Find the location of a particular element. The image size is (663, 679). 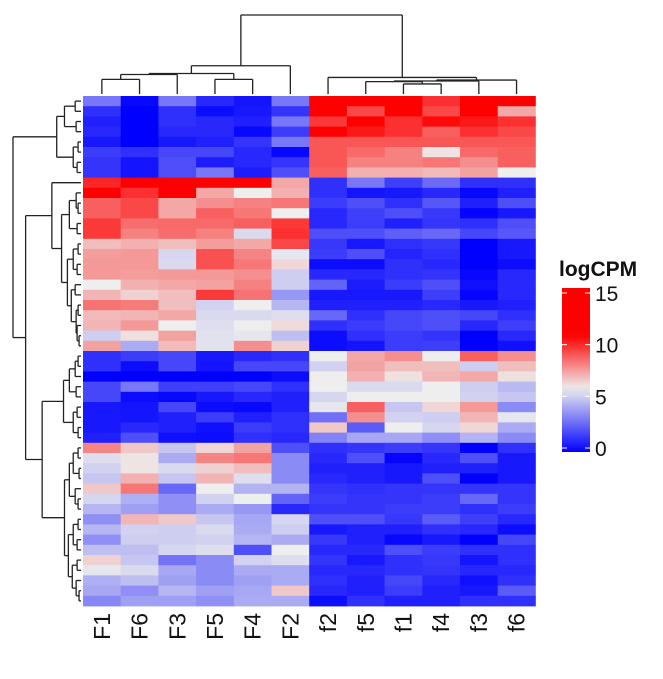

row-dendrogram is located at coordinates (46, 351).